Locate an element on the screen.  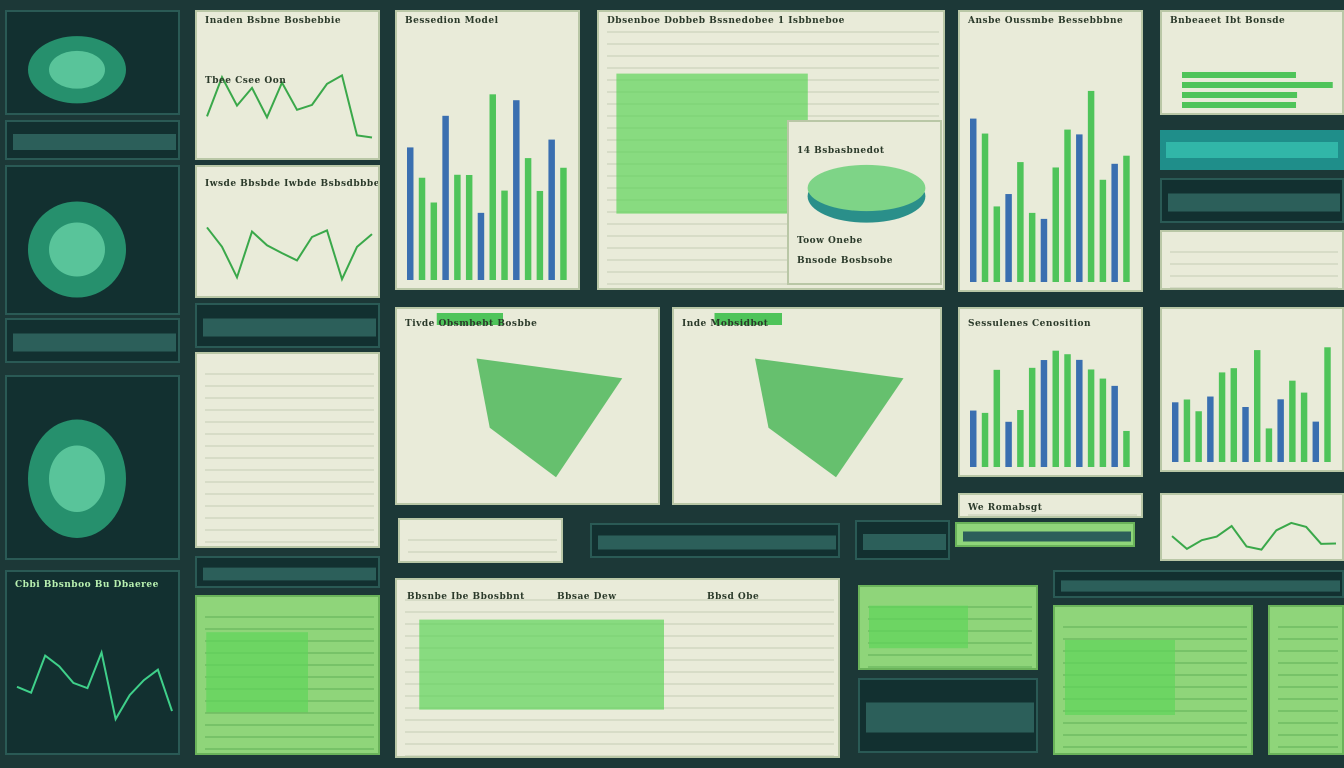
panel: Cbbi Bbsnboo Bu Dbaeree is located at coordinates (92, 662).